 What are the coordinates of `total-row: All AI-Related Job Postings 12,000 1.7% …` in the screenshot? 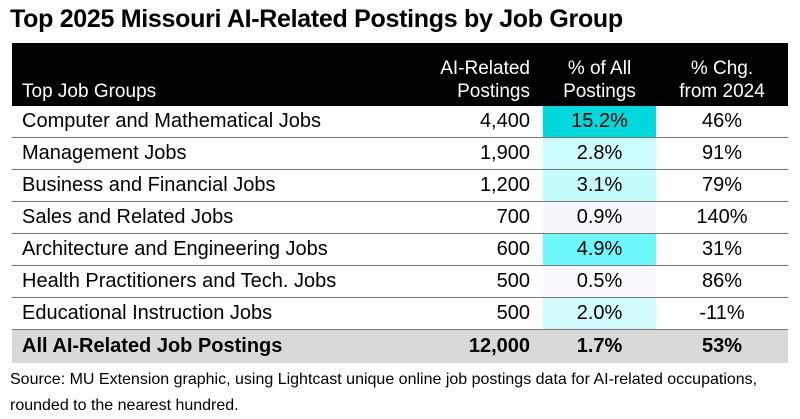 It's located at (400, 346).